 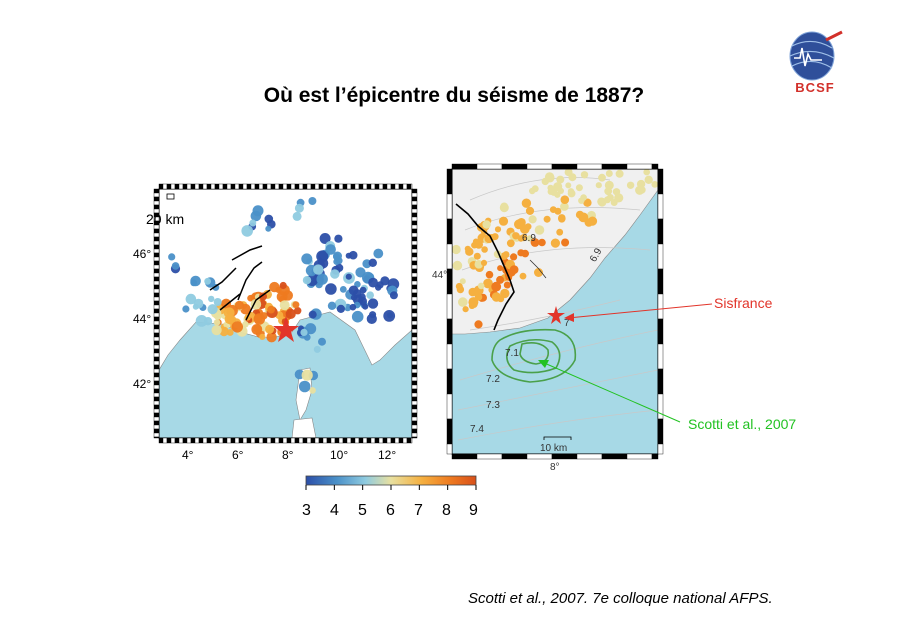 I want to click on corsica, so click(x=304, y=394).